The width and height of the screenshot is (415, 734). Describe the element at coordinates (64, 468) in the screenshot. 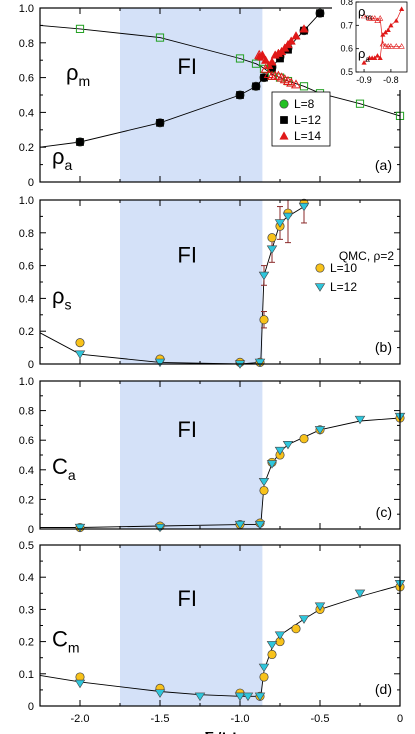

I see `curve-label-lower: Ca` at that location.